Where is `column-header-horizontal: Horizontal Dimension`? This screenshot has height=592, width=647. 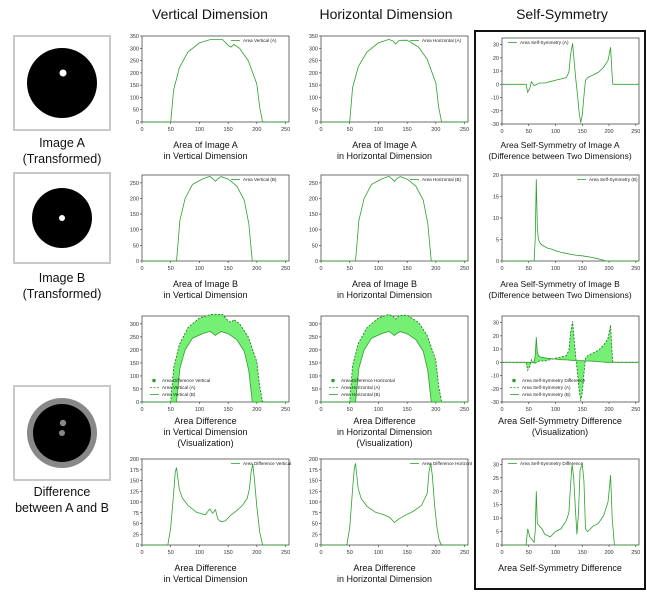
column-header-horizontal: Horizontal Dimension is located at coordinates (386, 14).